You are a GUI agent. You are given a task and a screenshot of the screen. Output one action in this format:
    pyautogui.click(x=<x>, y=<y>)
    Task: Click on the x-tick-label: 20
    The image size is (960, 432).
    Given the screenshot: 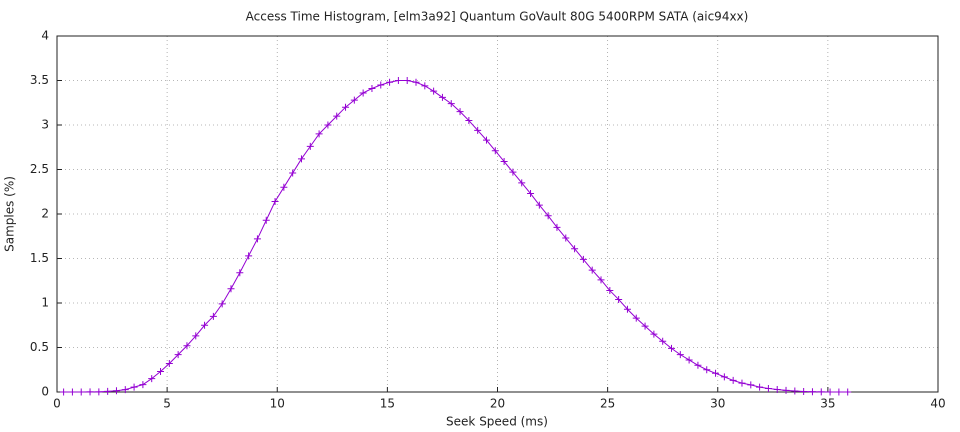 What is the action you would take?
    pyautogui.click(x=497, y=404)
    